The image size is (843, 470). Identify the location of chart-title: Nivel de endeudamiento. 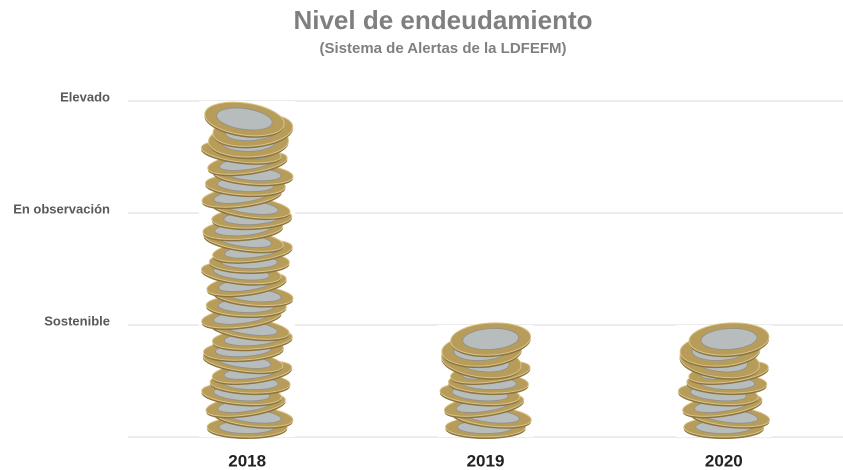
(442, 20).